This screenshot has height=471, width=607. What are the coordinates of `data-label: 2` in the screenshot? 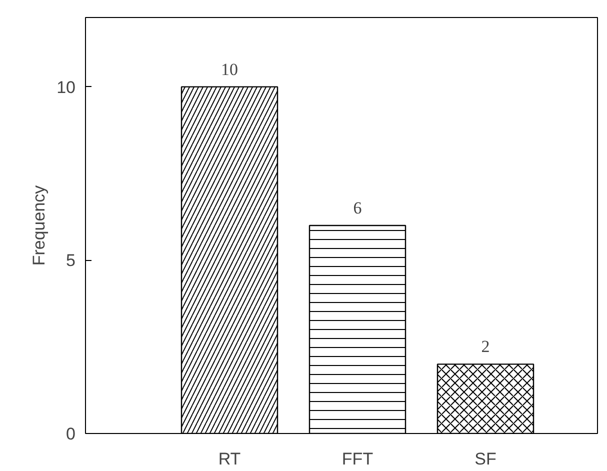 It's located at (485, 346).